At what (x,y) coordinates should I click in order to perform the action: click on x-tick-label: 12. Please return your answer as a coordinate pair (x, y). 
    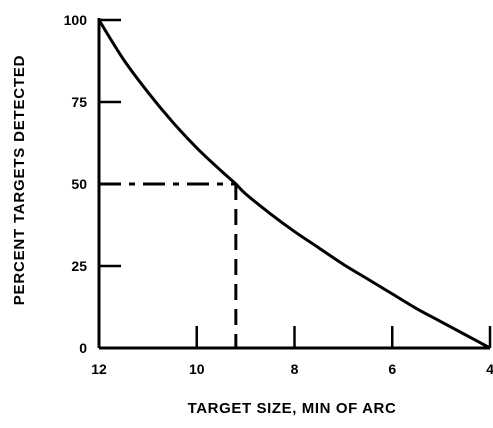
    Looking at the image, I should click on (99, 369).